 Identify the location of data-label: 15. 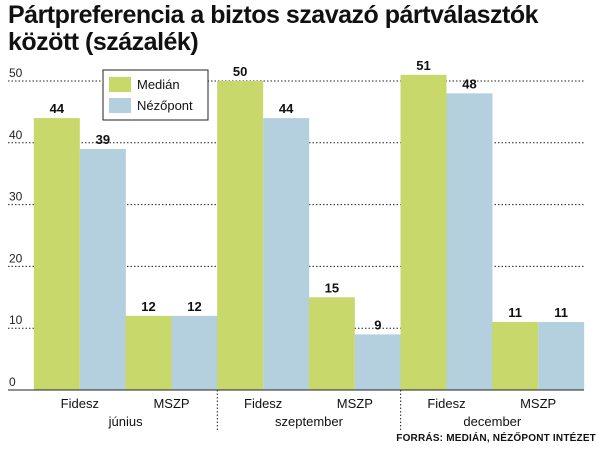
(332, 287).